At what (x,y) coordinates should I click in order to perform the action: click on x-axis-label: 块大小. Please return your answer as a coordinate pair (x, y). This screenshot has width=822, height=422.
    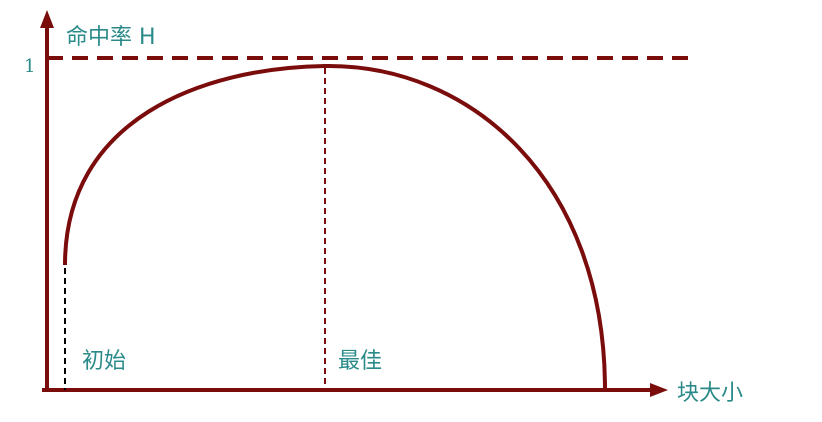
    Looking at the image, I should click on (710, 393).